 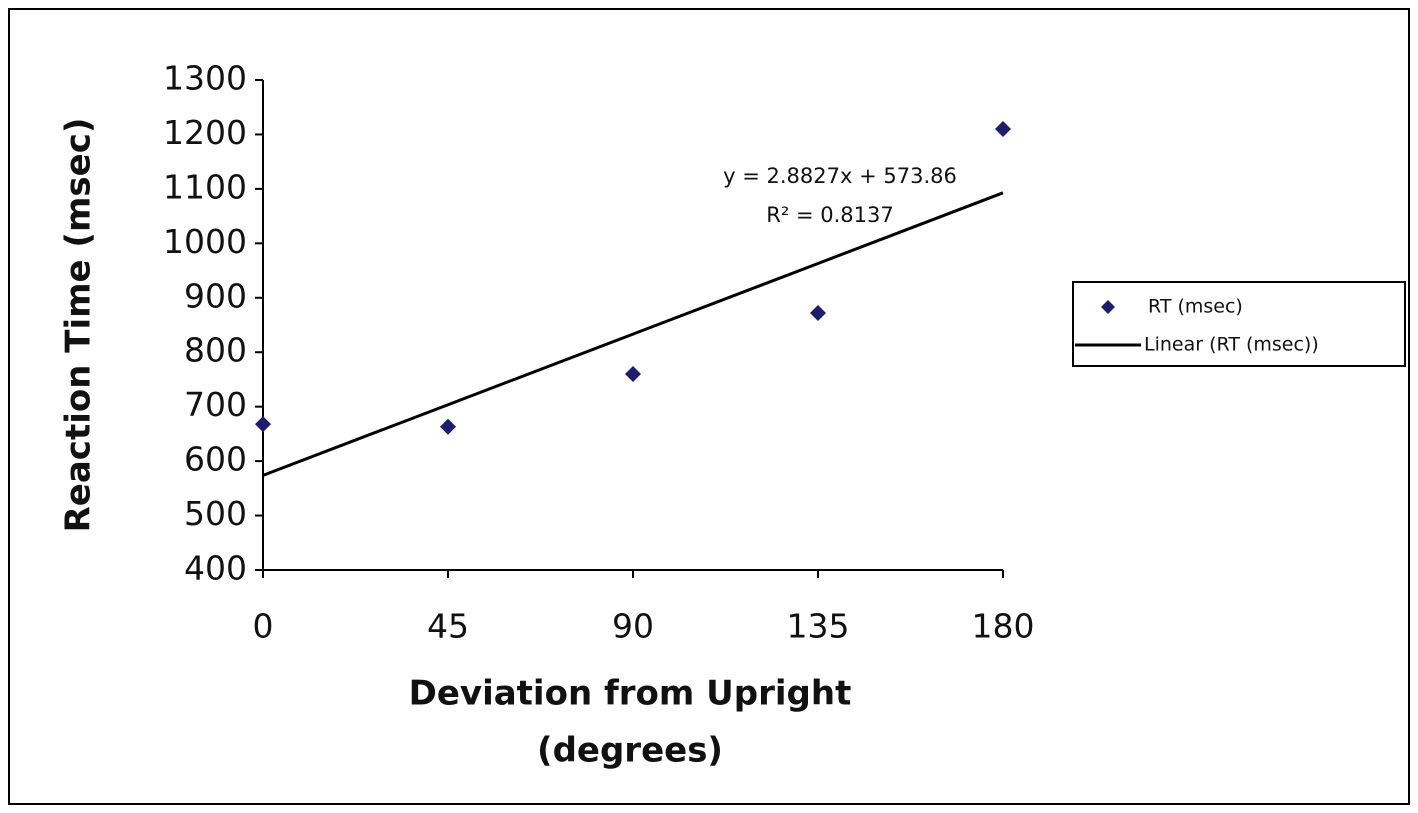 I want to click on y-tick-label: 400, so click(x=215, y=568).